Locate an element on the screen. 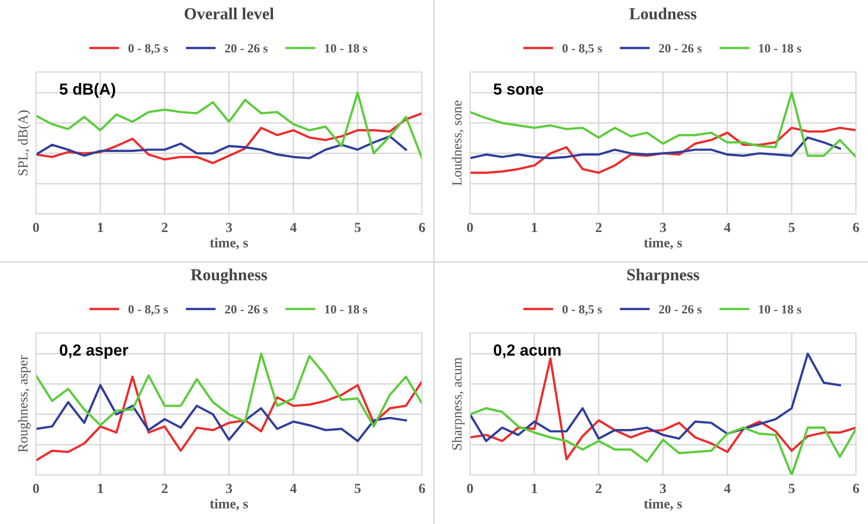  annotation: 0,2 asper is located at coordinates (94, 351).